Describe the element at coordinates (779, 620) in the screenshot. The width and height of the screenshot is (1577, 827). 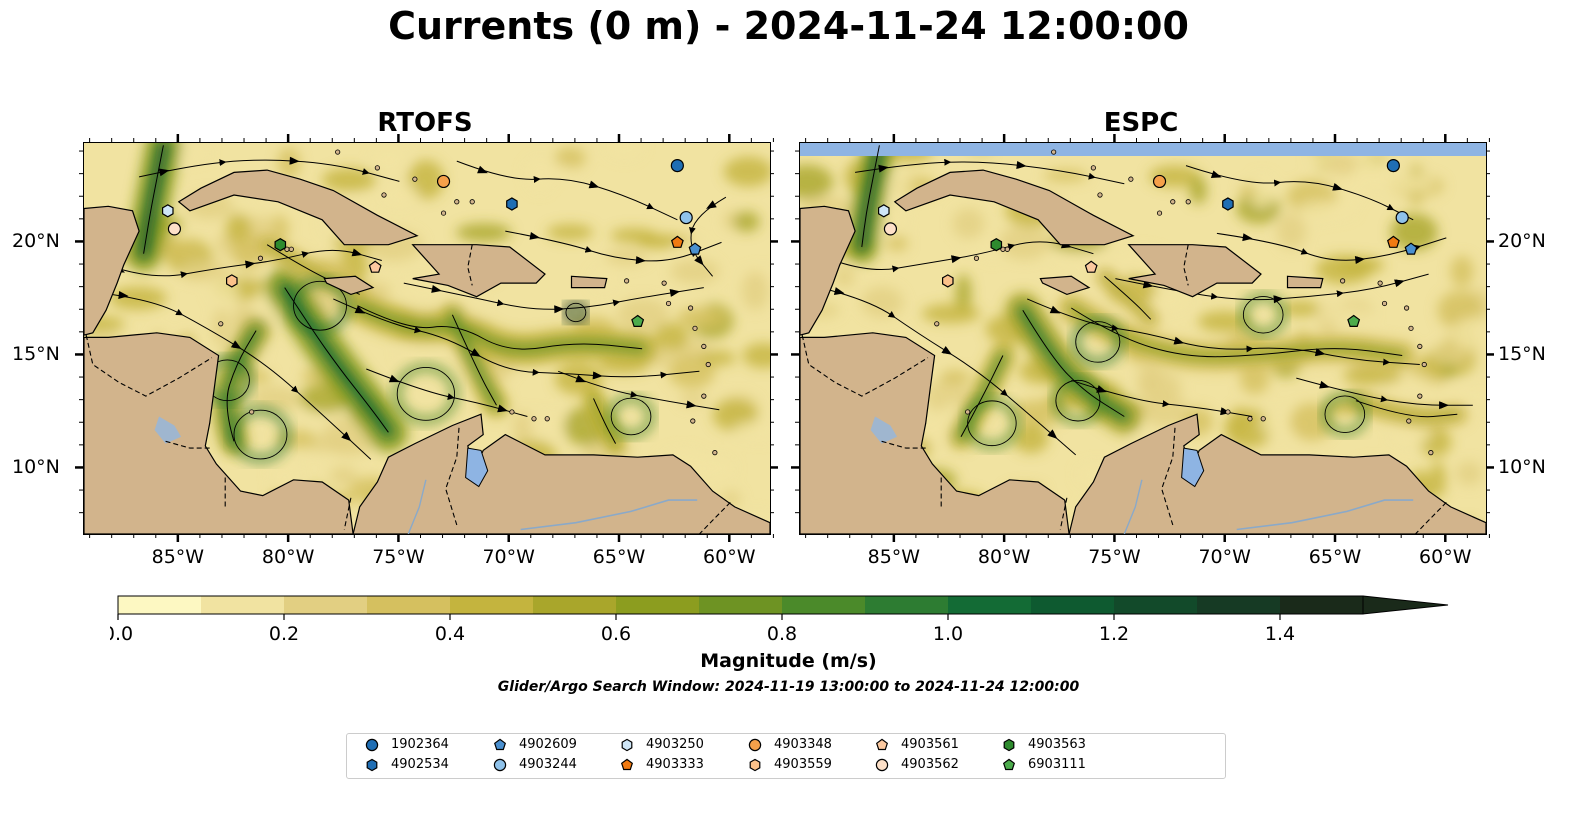
I see `colorbar: 0.0 0.2 0.4 0.6 0.8 1.0 1.2 1.4` at that location.